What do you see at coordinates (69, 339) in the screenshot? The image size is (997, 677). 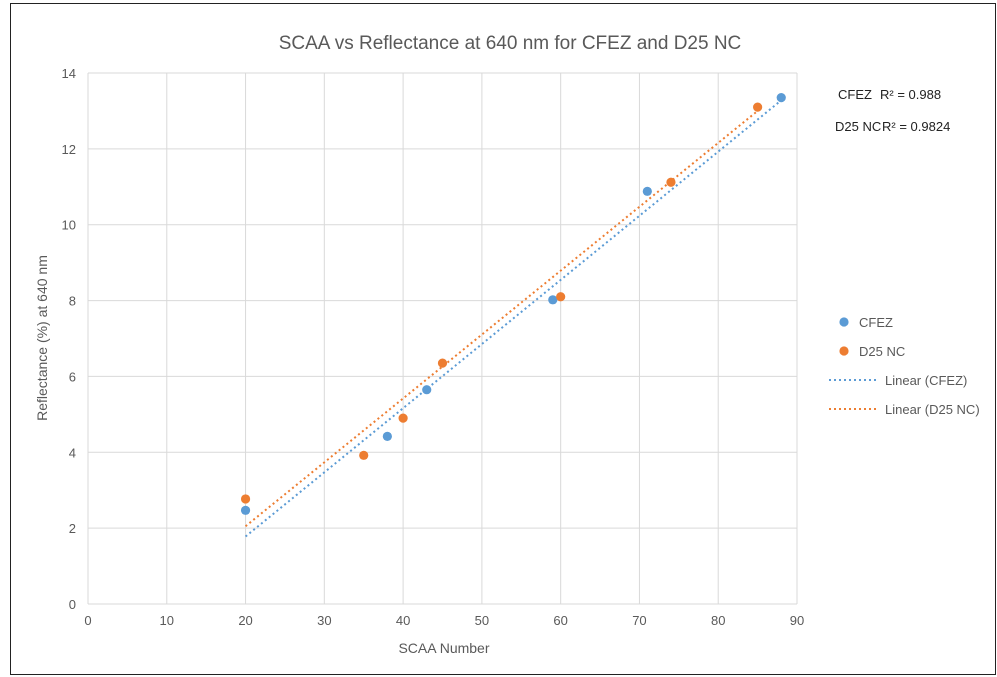 I see `y-tick-labels: 0 2 4 6 8 10 12 14` at bounding box center [69, 339].